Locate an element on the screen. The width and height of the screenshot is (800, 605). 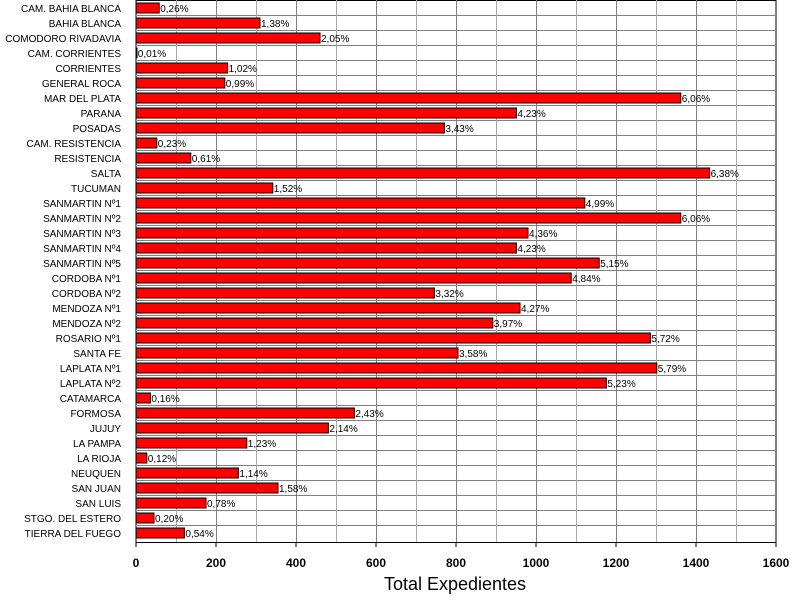
category-label: CAM. RESISTENCIA is located at coordinates (74, 144).